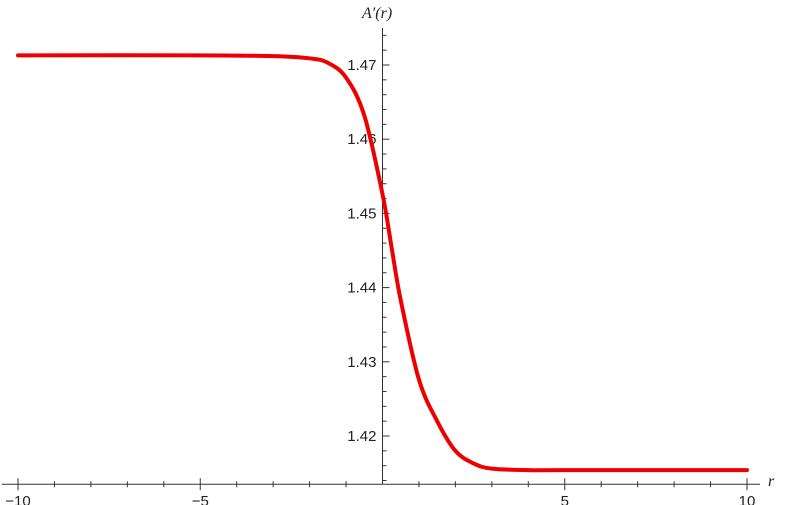 This screenshot has height=505, width=790. I want to click on y-tick-label: 1.45, so click(361, 213).